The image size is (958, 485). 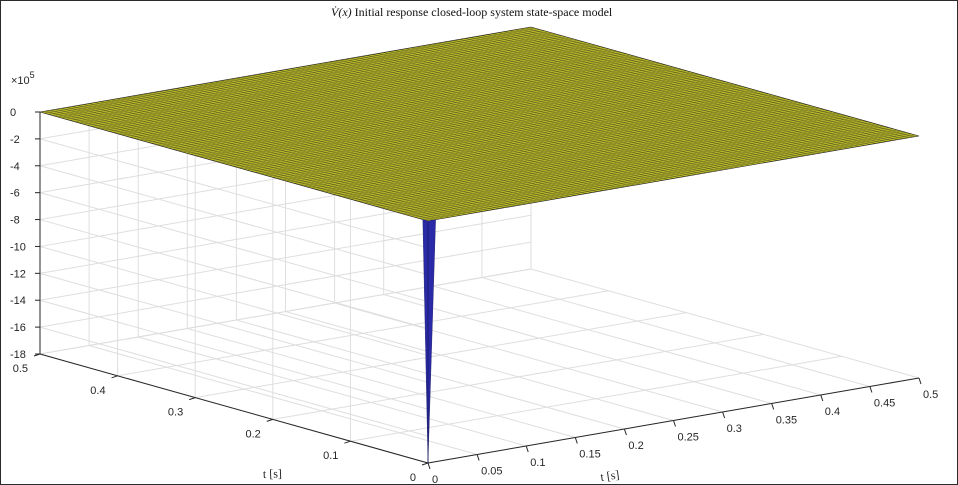 I want to click on y-axis-line, so click(x=234, y=408).